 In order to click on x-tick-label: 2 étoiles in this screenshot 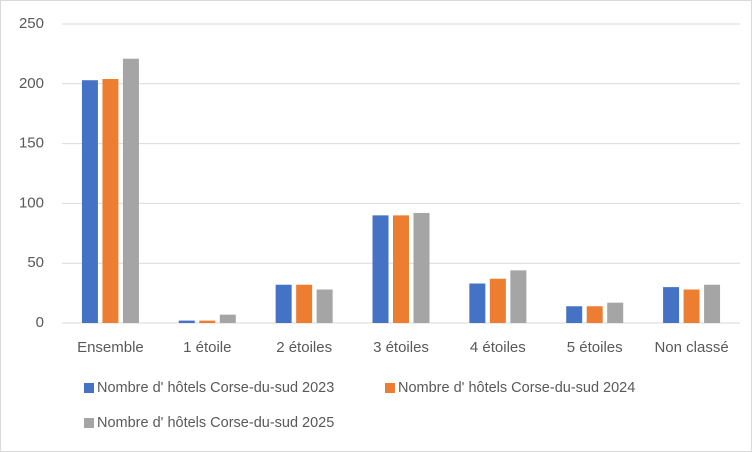, I will do `click(304, 347)`.